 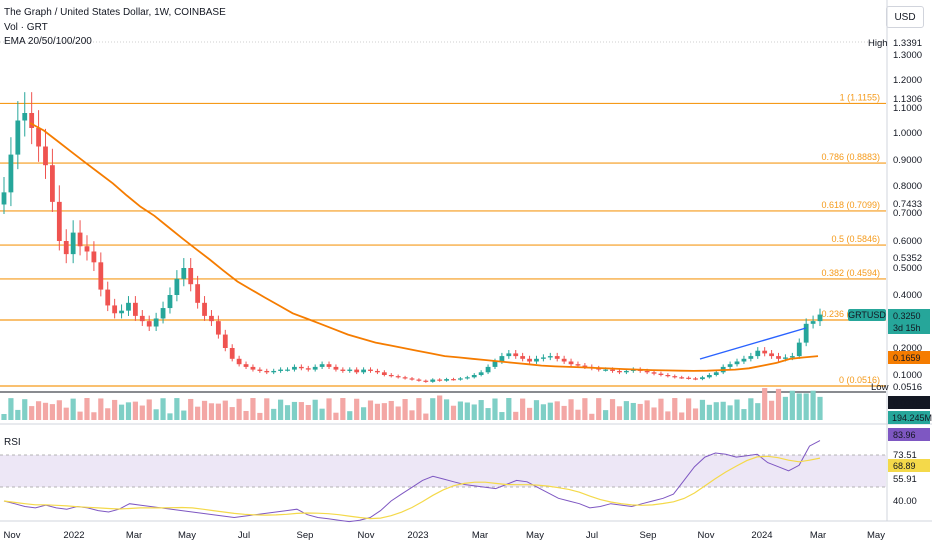 What do you see at coordinates (905, 479) in the screenshot?
I see `rsi-tick: 55.91` at bounding box center [905, 479].